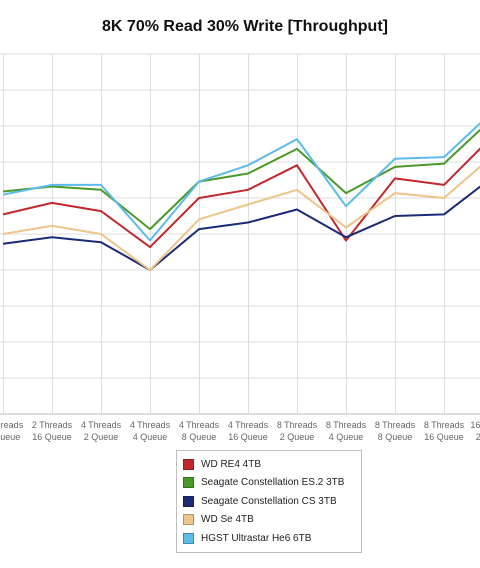 This screenshot has width=480, height=568. Describe the element at coordinates (245, 26) in the screenshot. I see `chart-title: 8K 70% Read 30% Write [Throughput]` at that location.